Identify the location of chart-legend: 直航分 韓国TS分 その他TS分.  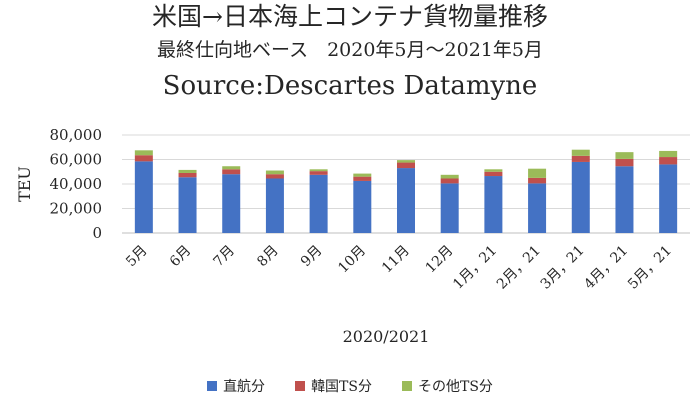
(350, 386).